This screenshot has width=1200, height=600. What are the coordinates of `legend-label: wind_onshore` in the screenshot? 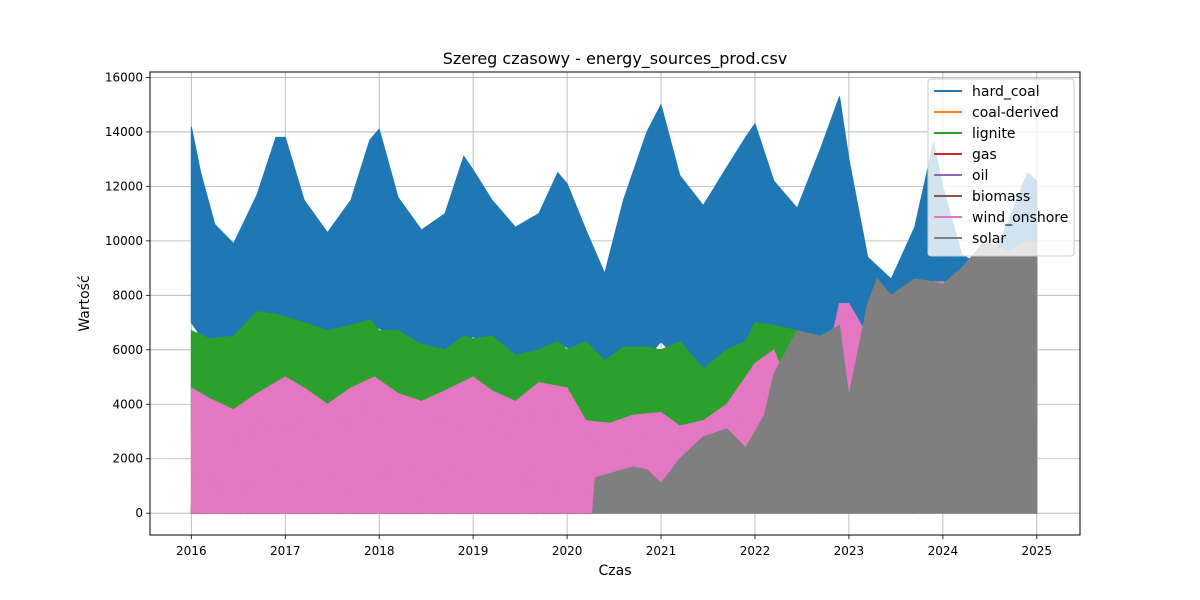 It's located at (1020, 218).